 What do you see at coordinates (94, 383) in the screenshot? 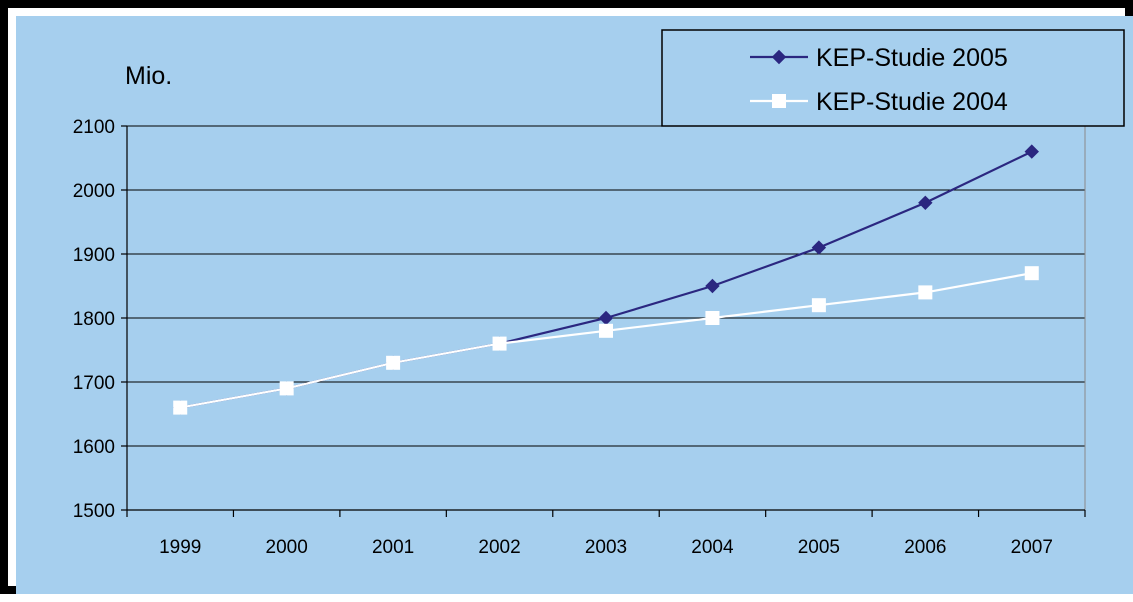
I see `y-tick-label: 1700` at bounding box center [94, 383].